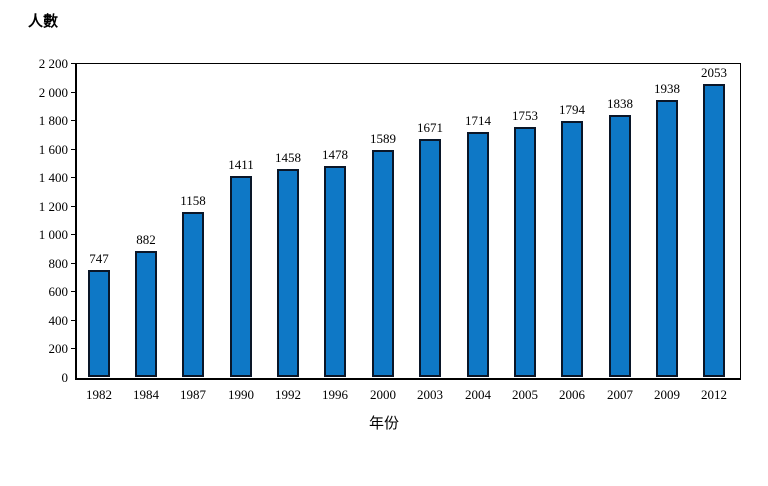  What do you see at coordinates (667, 238) in the screenshot?
I see `bar-2009` at bounding box center [667, 238].